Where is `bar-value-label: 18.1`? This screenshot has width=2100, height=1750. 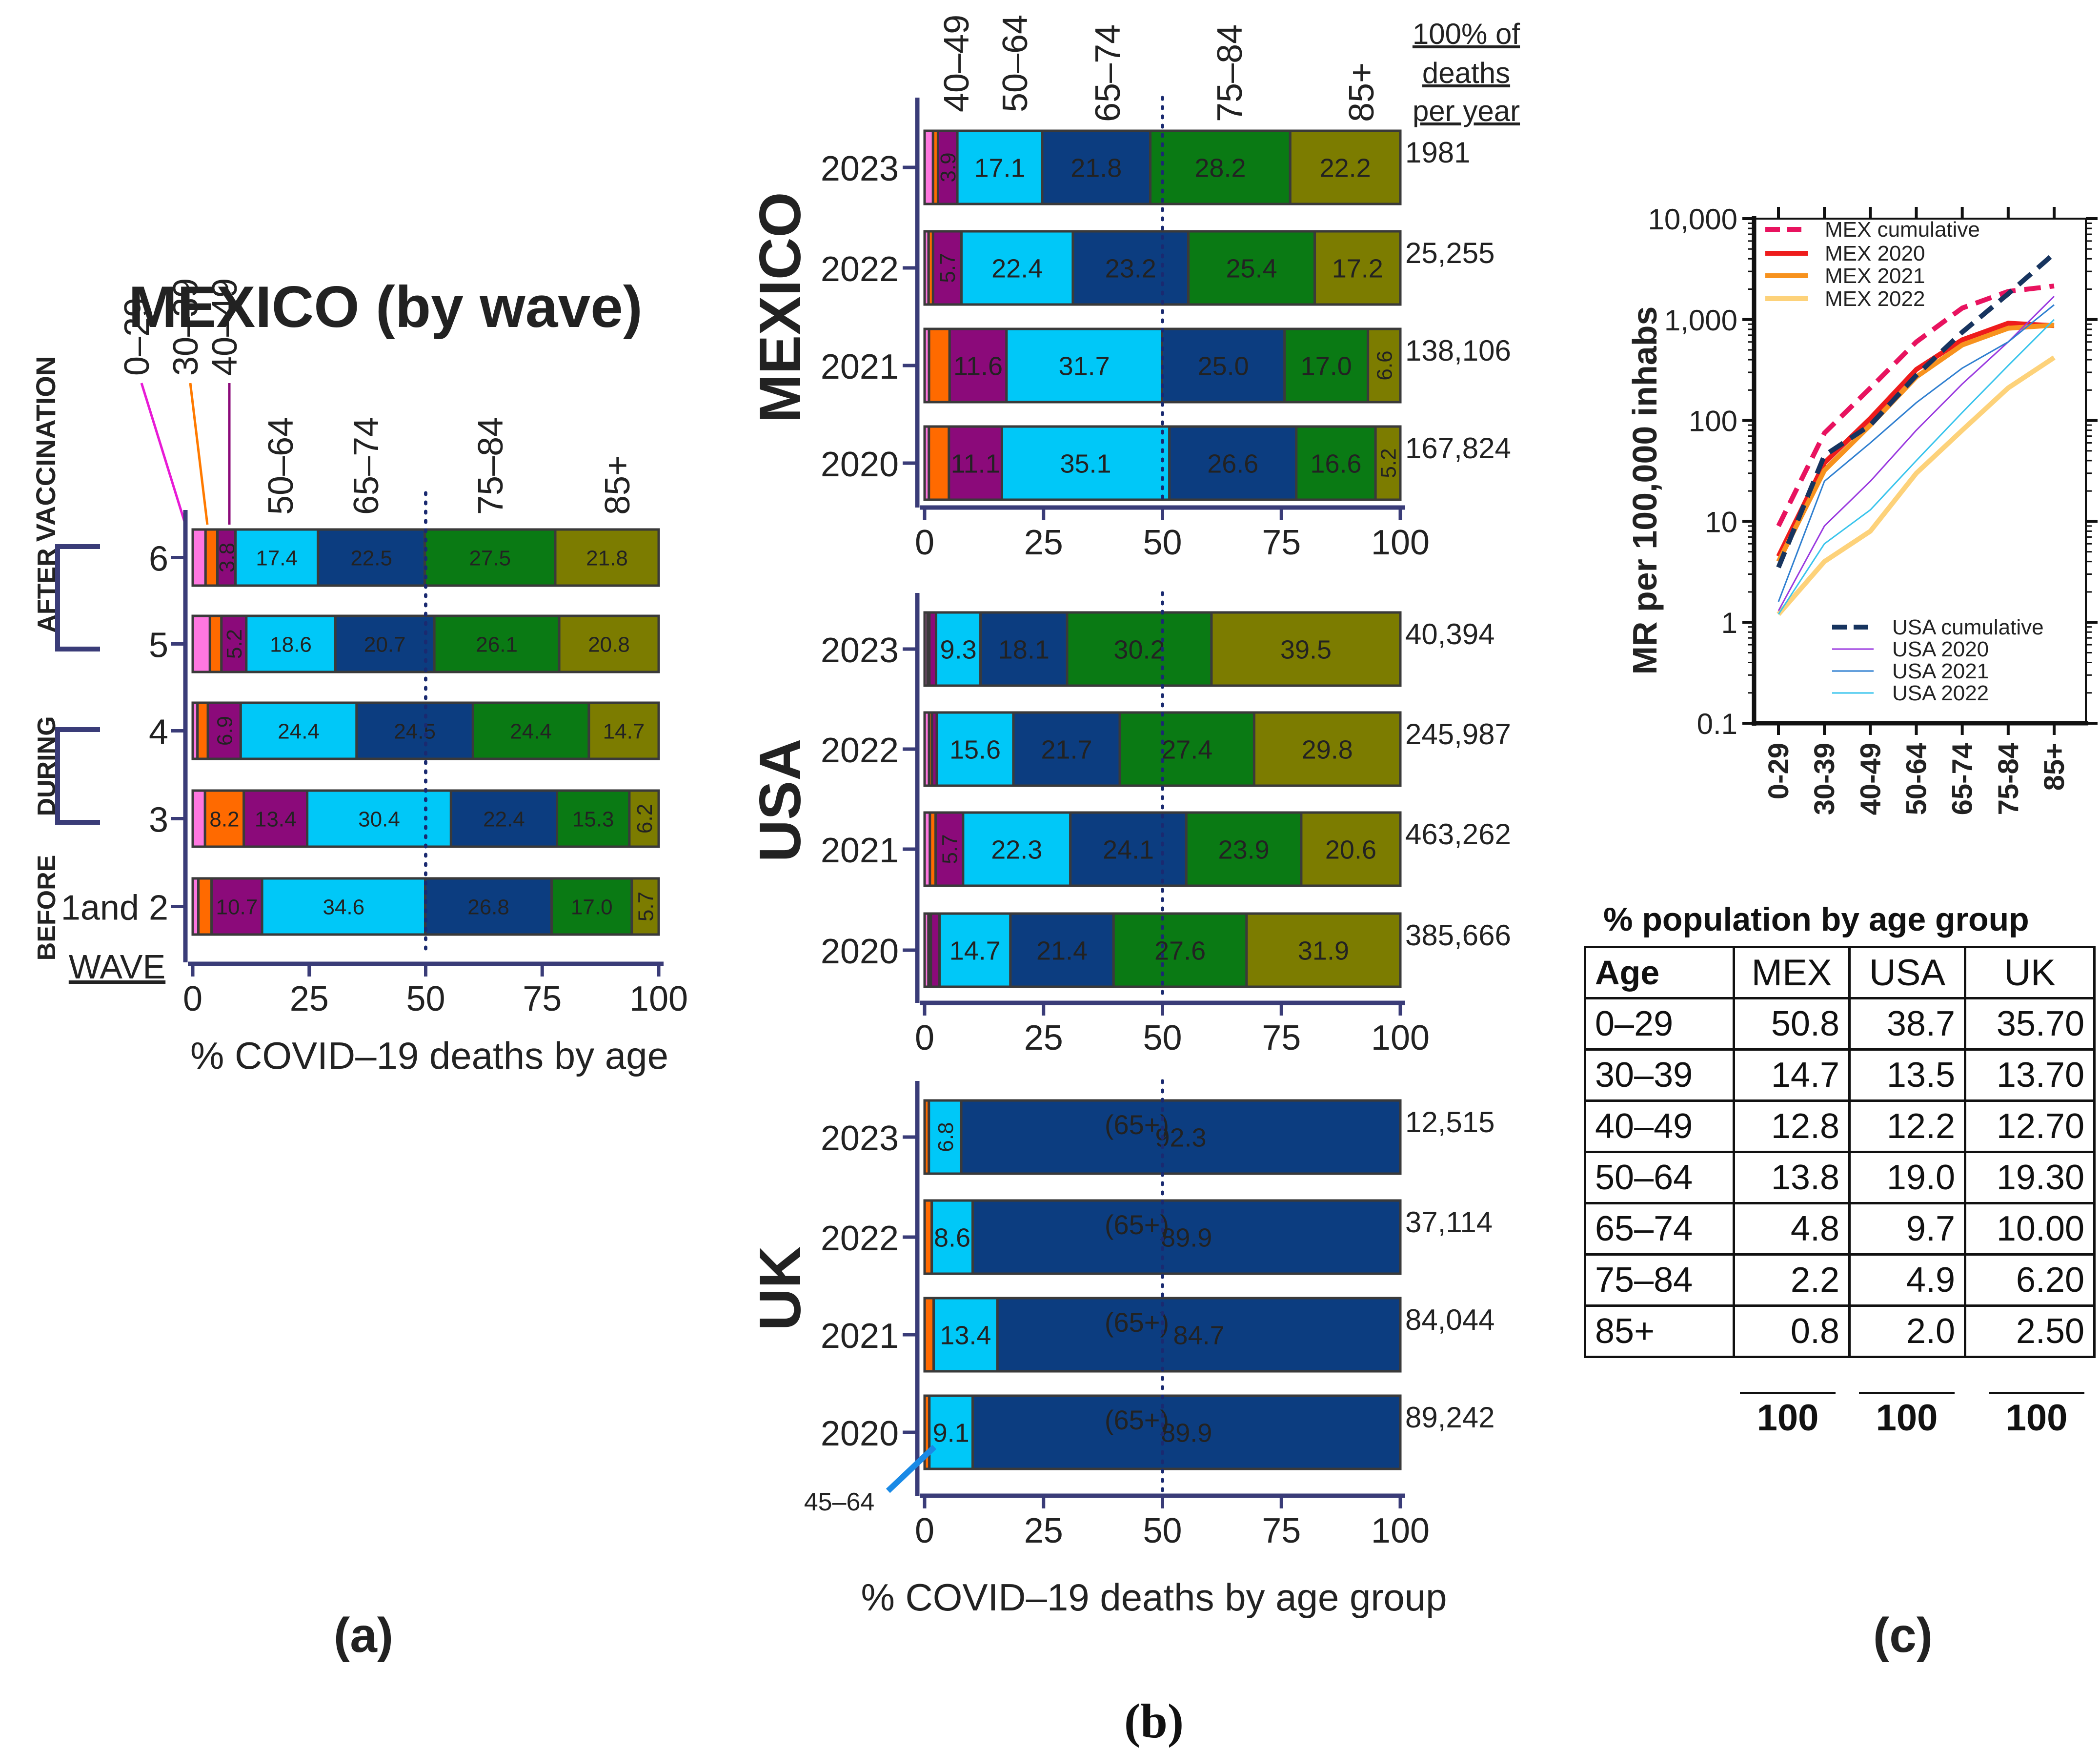
bar-value-label: 18.1 is located at coordinates (1024, 649).